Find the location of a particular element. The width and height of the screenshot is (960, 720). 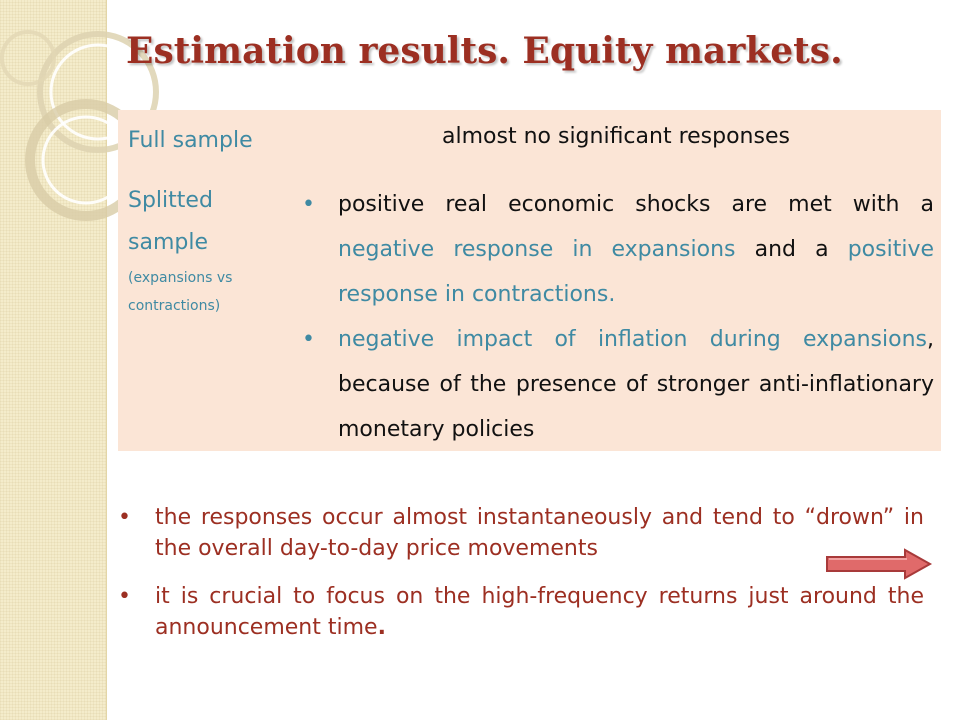

full-sample-value: almost no significant responses is located at coordinates (616, 136).